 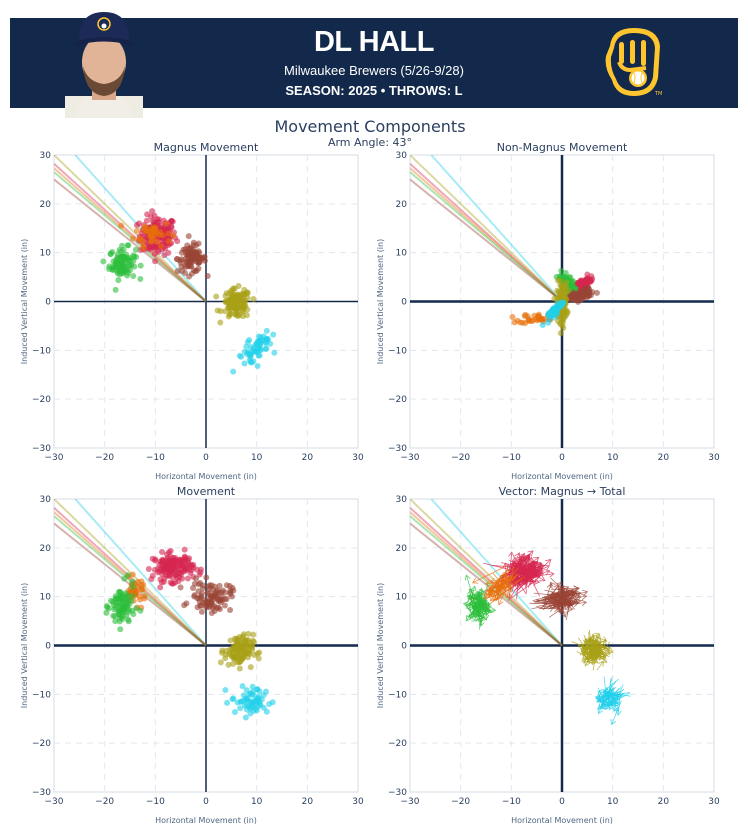 I want to click on player-name: DL HALL, so click(x=374, y=42).